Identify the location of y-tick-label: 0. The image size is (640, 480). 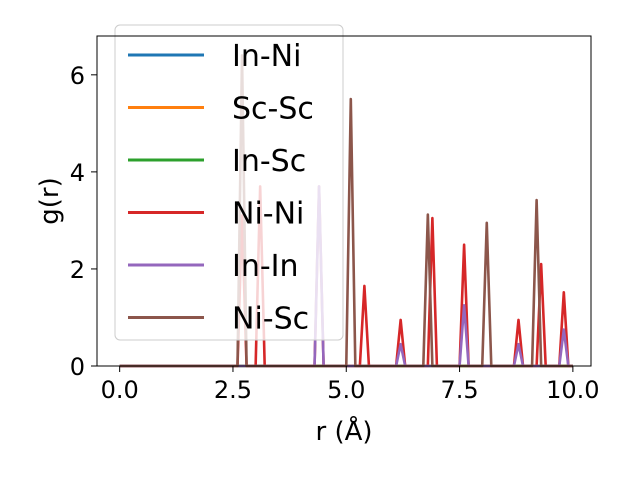
(77, 367).